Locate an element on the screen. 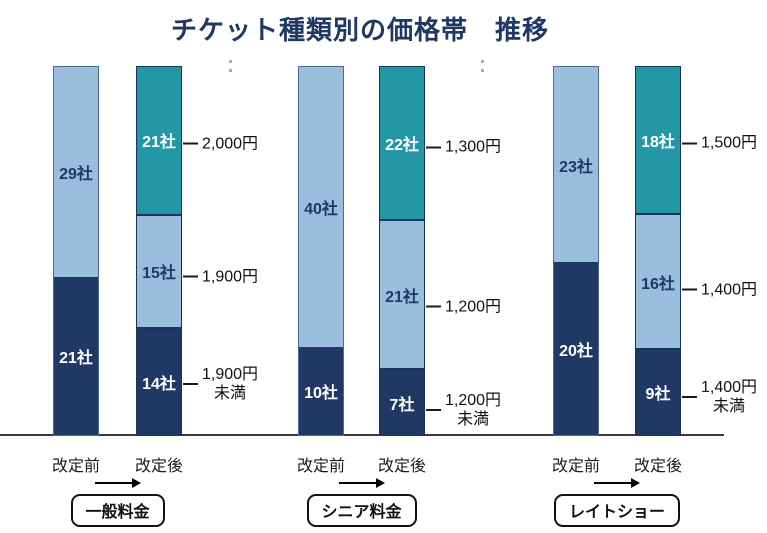 Image resolution: width=767 pixels, height=533 pixels. bar-segment: 29社 is located at coordinates (76, 172).